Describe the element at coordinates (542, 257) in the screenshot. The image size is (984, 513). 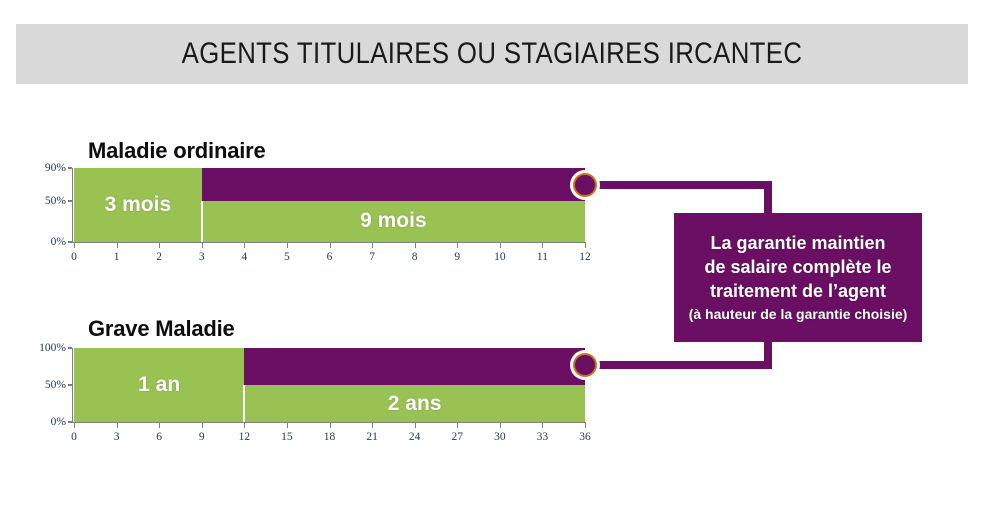
I see `x-axis-label: 11` at that location.